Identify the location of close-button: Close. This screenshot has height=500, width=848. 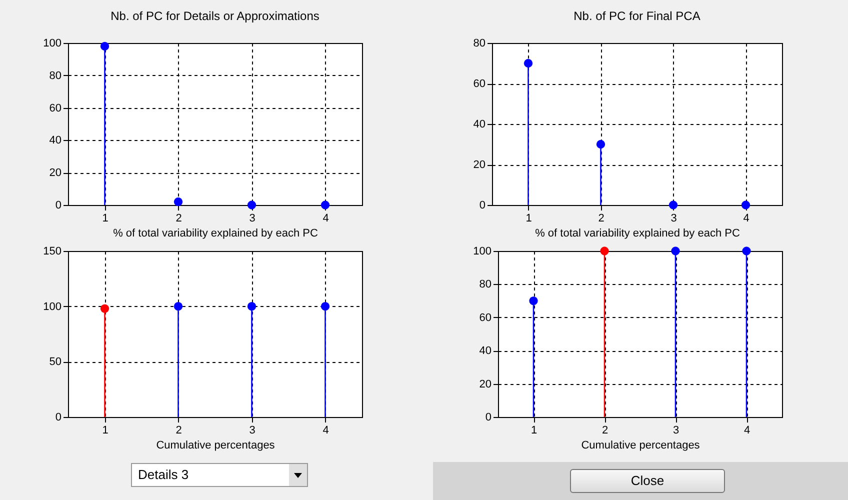
(647, 481).